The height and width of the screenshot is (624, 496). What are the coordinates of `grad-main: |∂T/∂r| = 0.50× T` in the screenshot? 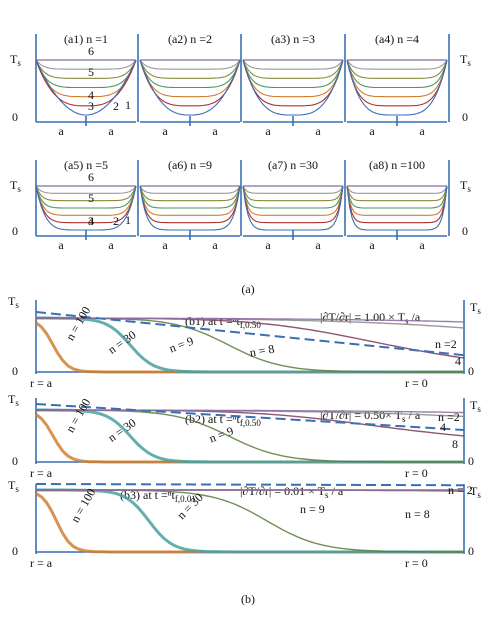 It's located at (361, 415).